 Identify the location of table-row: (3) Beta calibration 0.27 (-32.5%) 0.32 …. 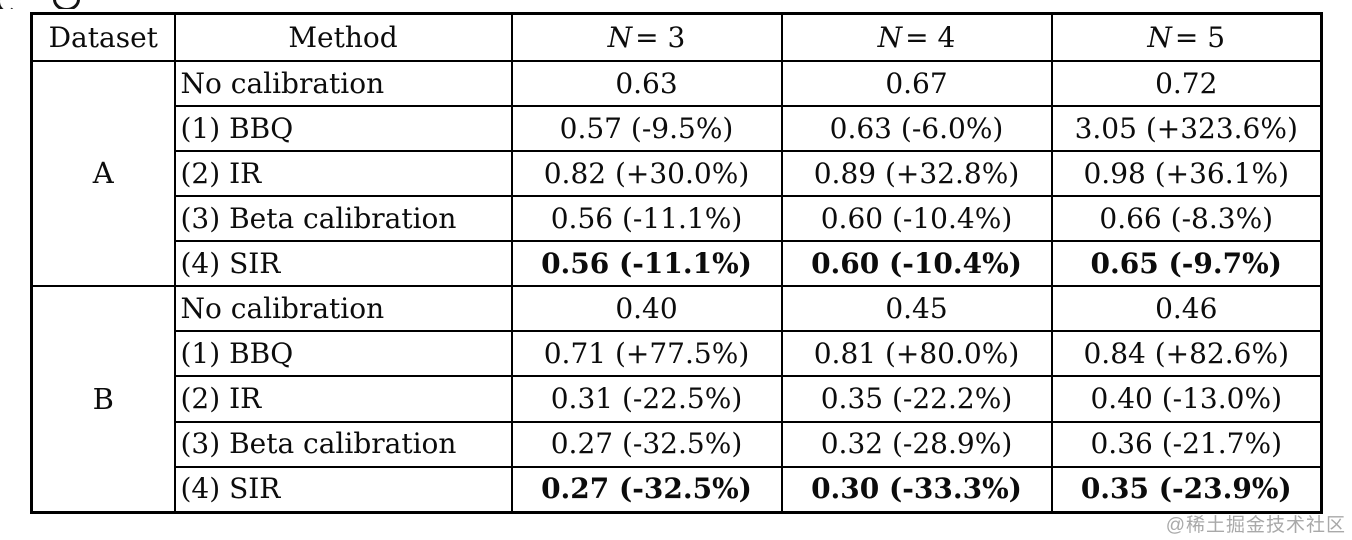
(677, 443).